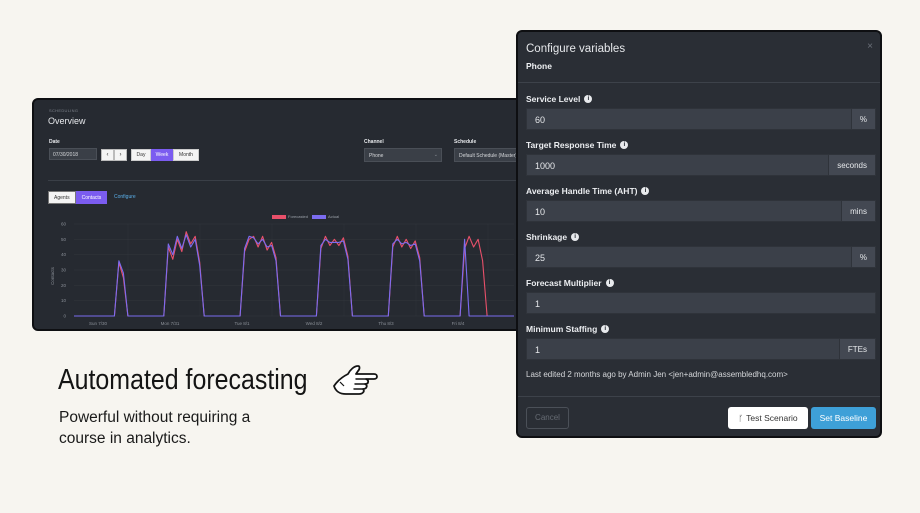  Describe the element at coordinates (162, 155) in the screenshot. I see `range-week: Week` at that location.